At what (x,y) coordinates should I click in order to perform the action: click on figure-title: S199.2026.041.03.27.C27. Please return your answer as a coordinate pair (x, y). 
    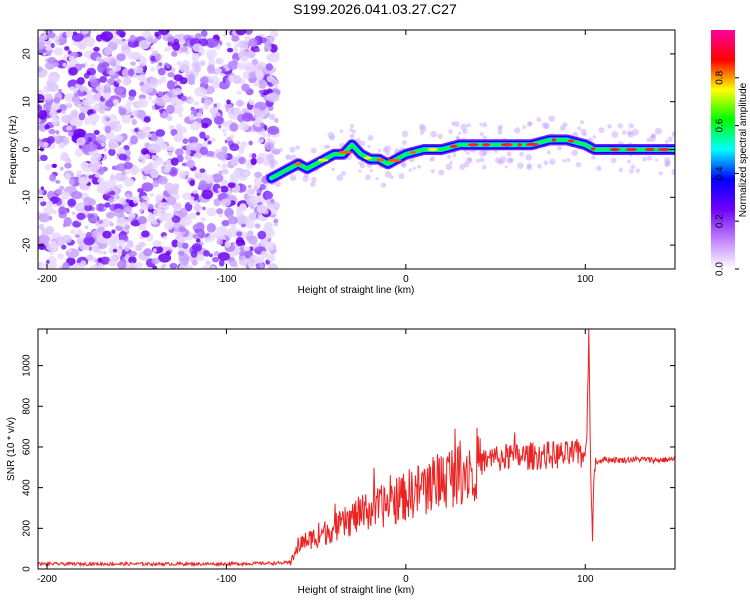
    Looking at the image, I should click on (375, 9).